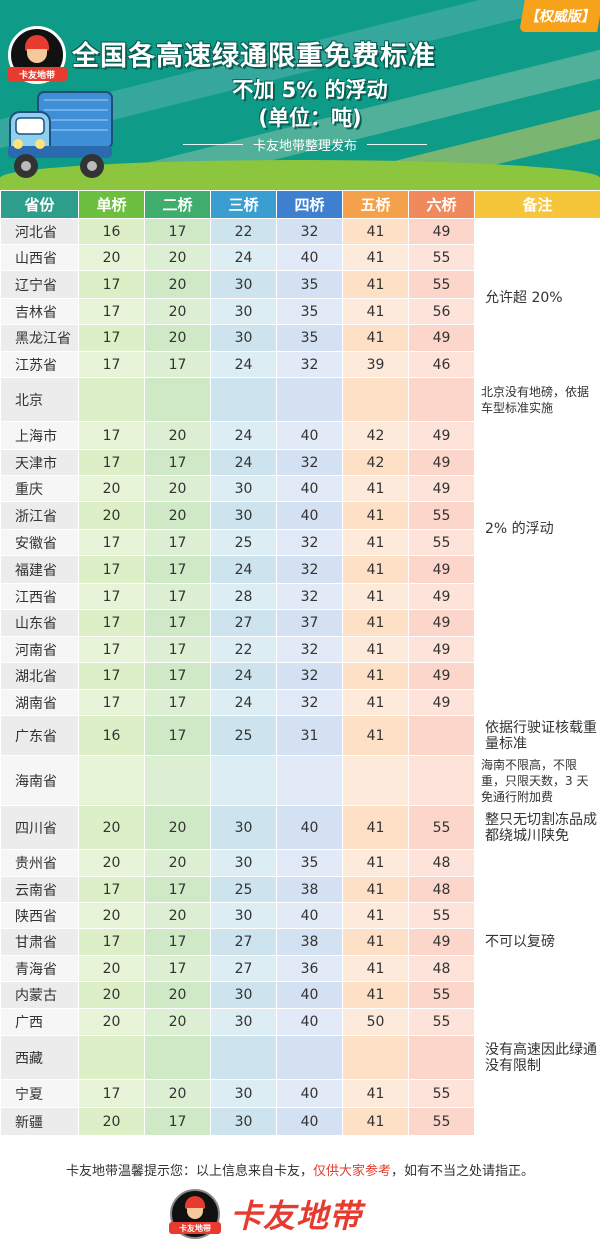 This screenshot has height=1247, width=600. What do you see at coordinates (39, 649) in the screenshot?
I see `cell-province: 河南省` at bounding box center [39, 649].